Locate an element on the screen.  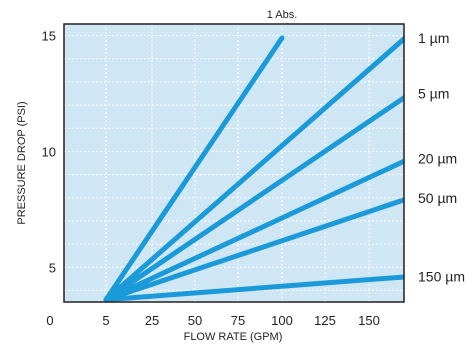
y-tick-label: 5 is located at coordinates (52, 267).